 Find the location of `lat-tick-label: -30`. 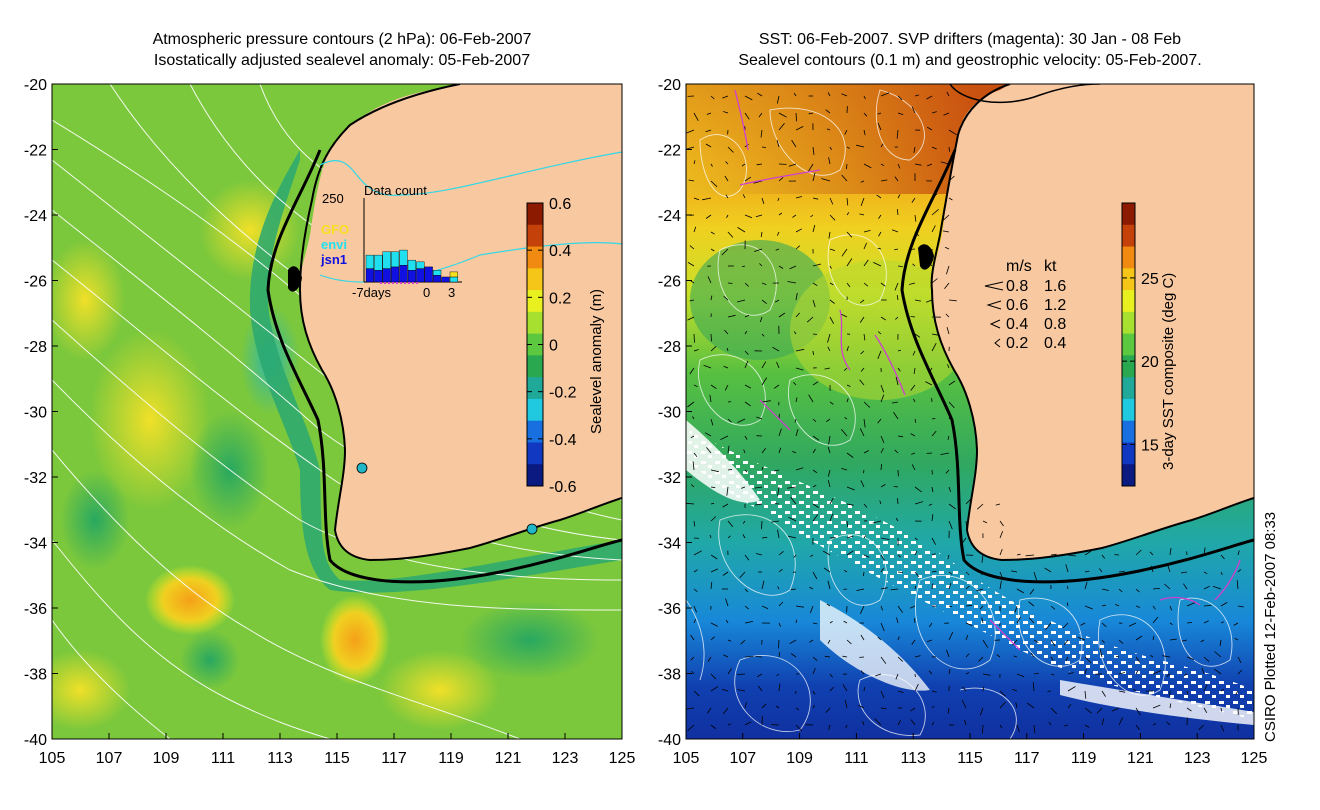

lat-tick-label: -30 is located at coordinates (669, 413).